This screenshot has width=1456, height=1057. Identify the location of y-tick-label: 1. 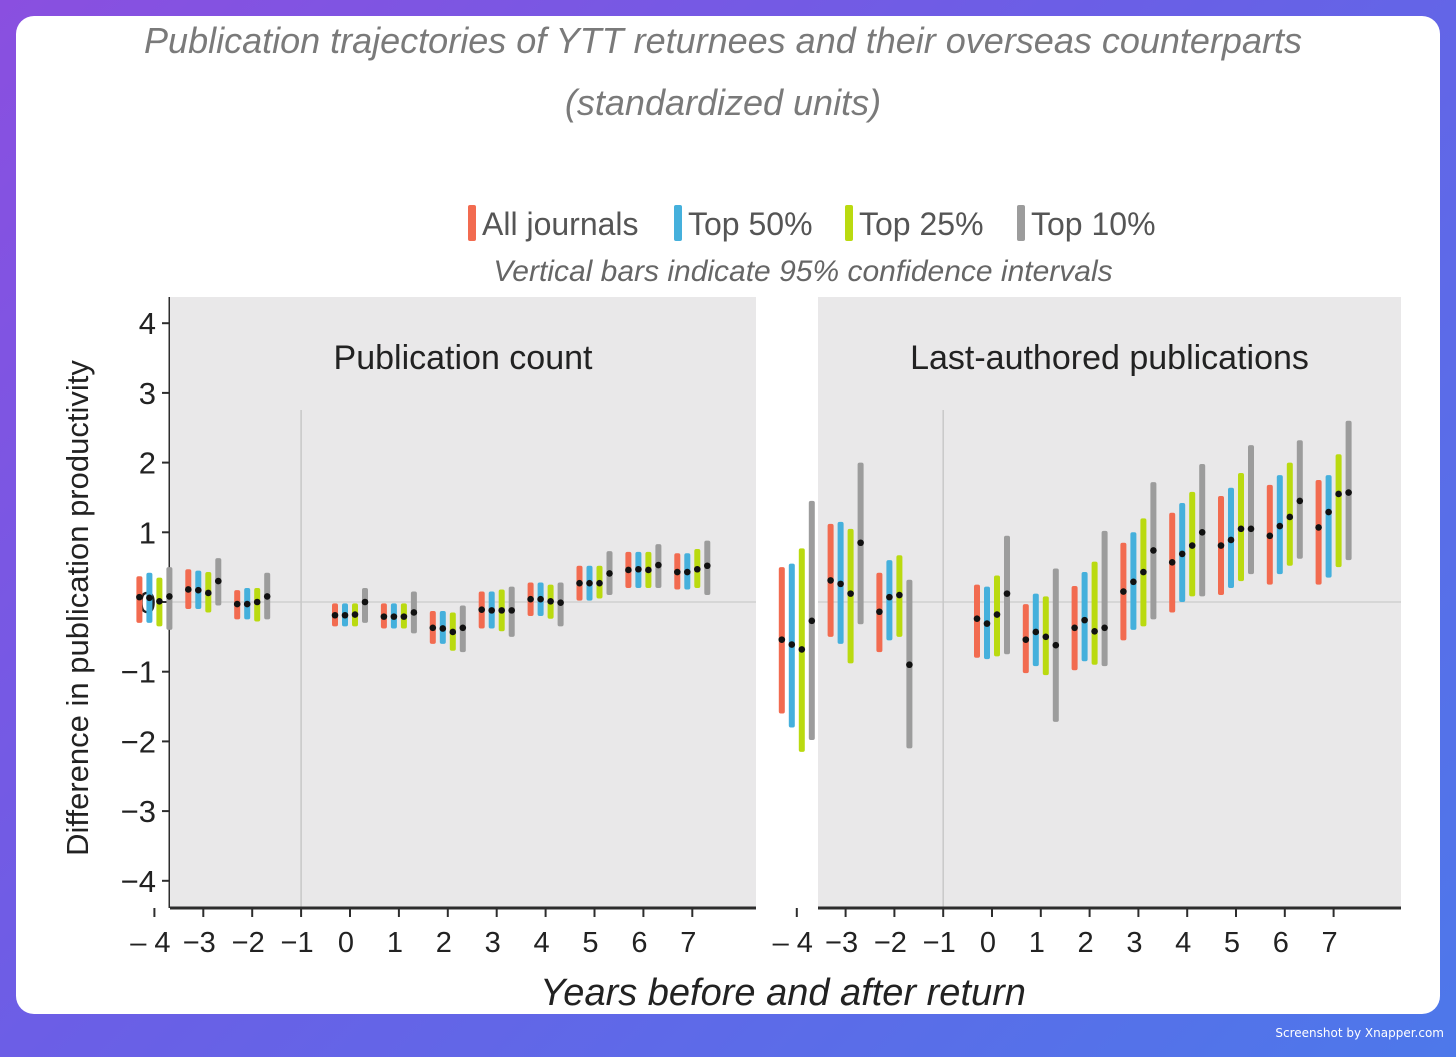
(147, 532).